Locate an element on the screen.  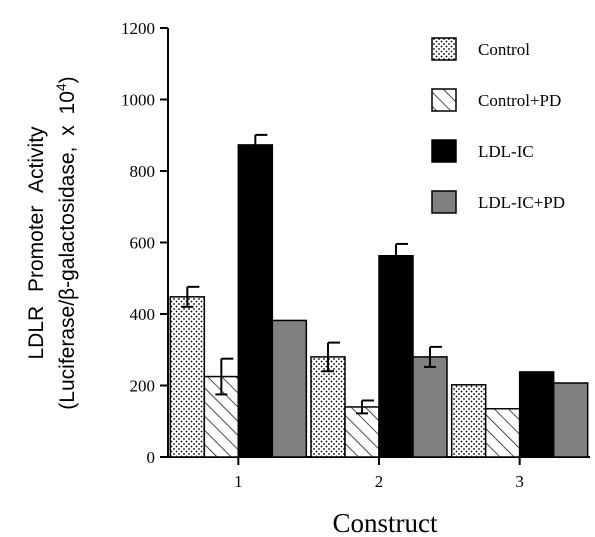
y-tick-label-3: 600 is located at coordinates (143, 243).